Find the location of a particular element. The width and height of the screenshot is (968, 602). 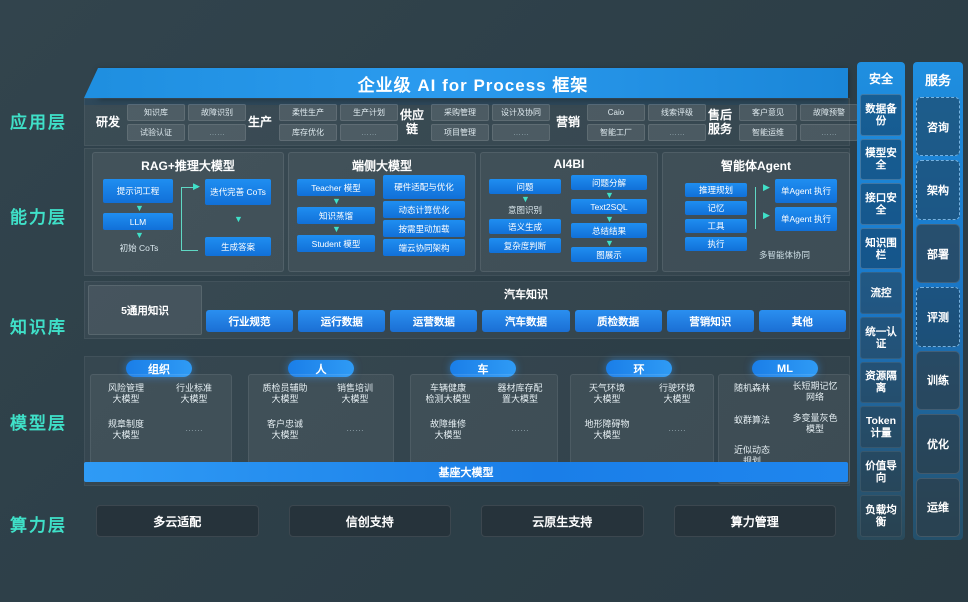

knowledge-general-box: 5通用知识 is located at coordinates (145, 310).